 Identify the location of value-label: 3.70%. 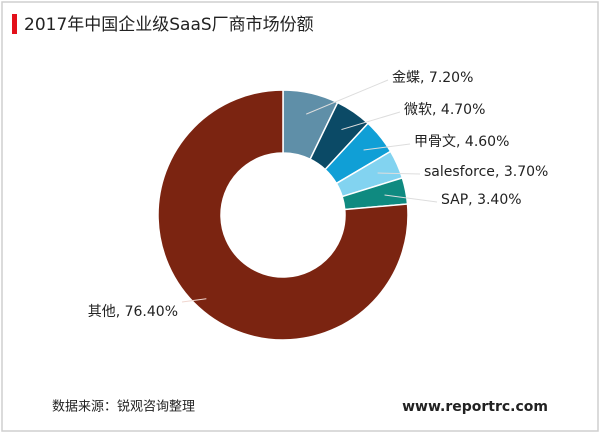
(526, 172).